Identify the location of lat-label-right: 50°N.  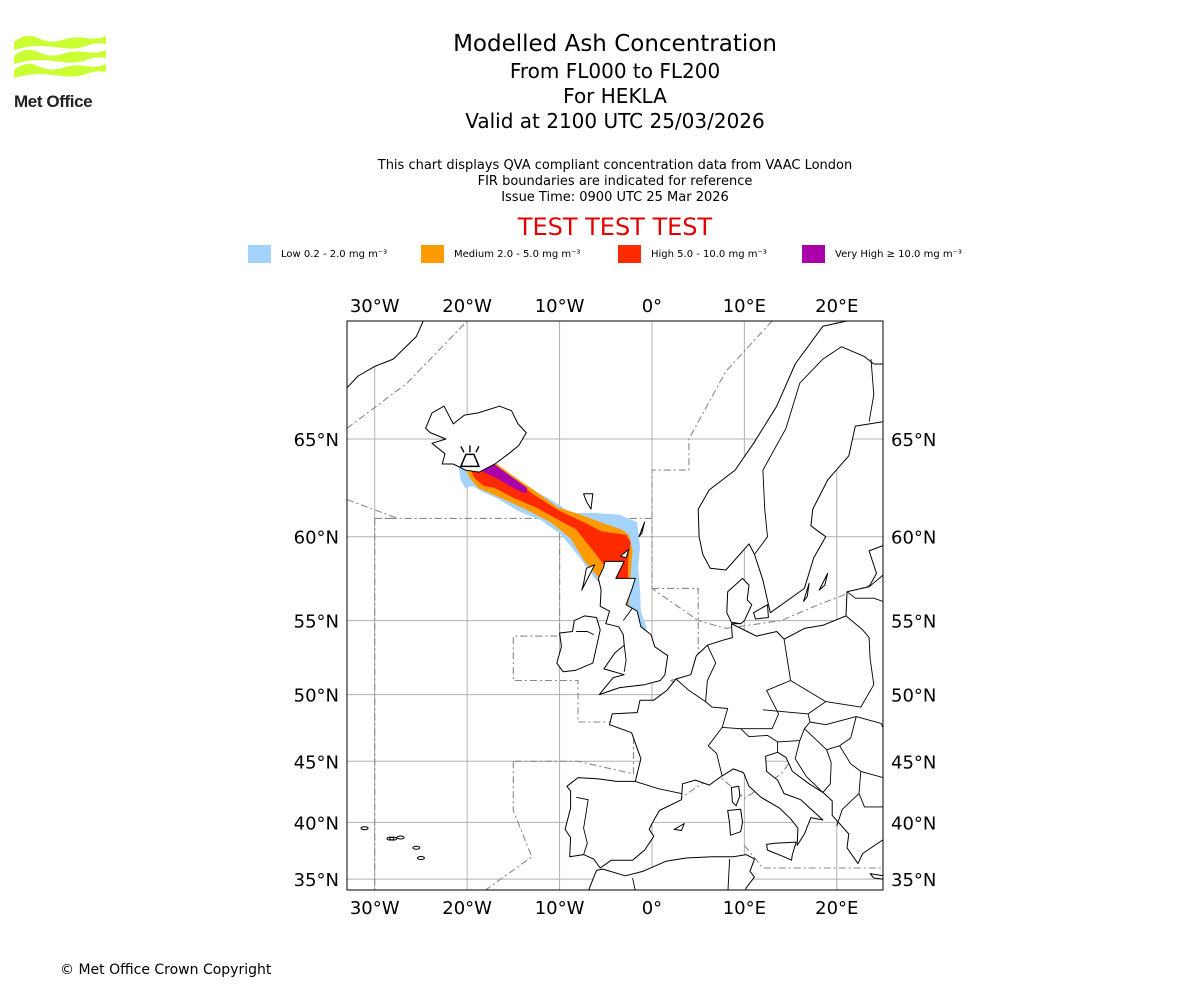
(913, 696).